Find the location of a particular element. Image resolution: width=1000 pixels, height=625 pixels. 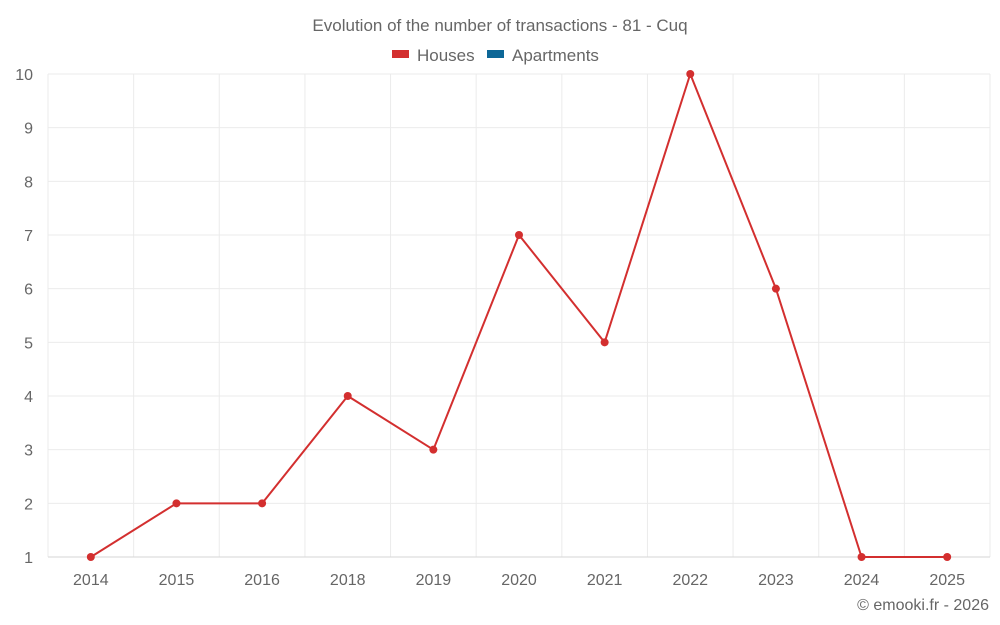

x-tick-label: 2015 is located at coordinates (177, 580).